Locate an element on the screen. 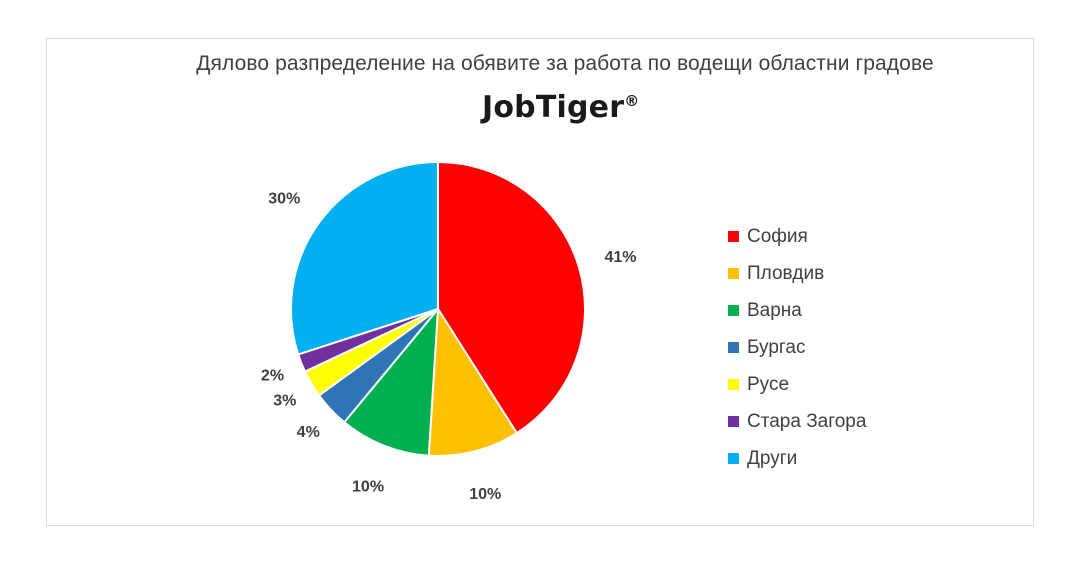 This screenshot has height=566, width=1080. legend-item: София is located at coordinates (797, 236).